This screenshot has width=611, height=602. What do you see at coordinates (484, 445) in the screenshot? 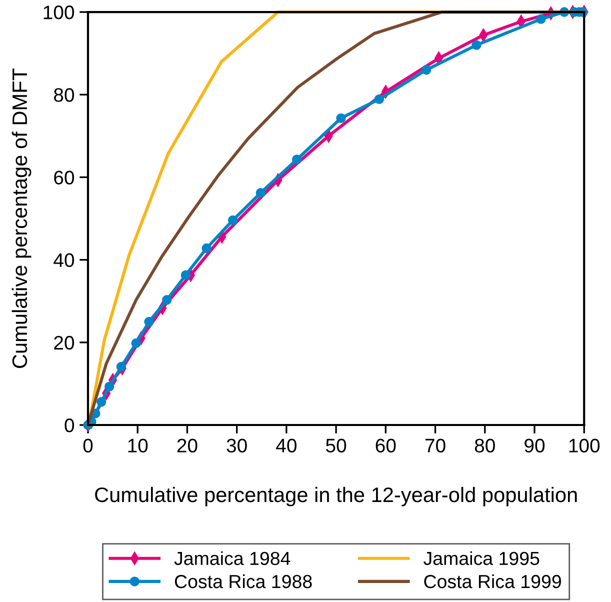
I see `x-tick-label: 80` at bounding box center [484, 445].